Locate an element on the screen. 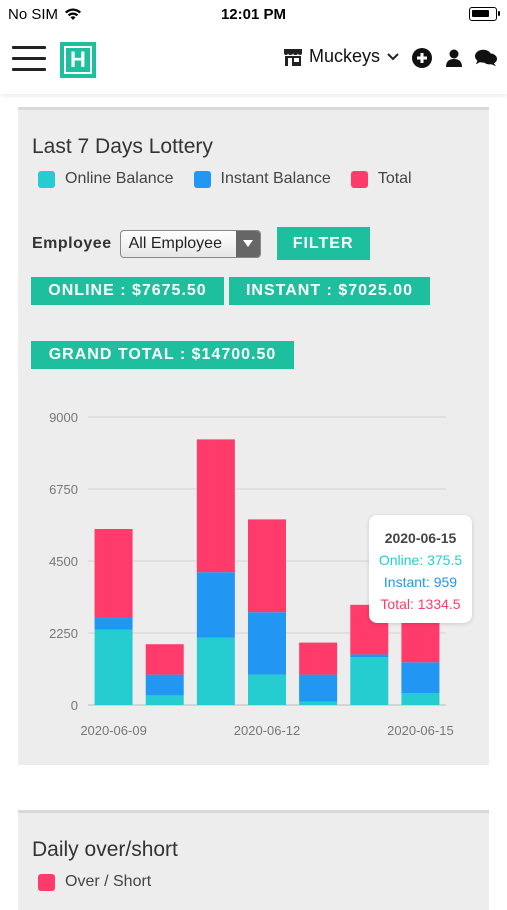  employee-select-value: All Employee is located at coordinates (175, 243).